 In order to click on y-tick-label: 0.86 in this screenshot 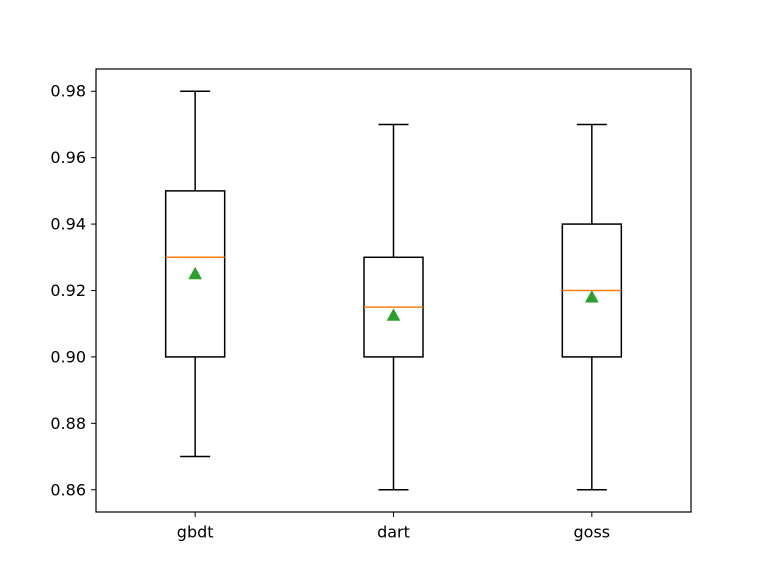, I will do `click(68, 489)`.